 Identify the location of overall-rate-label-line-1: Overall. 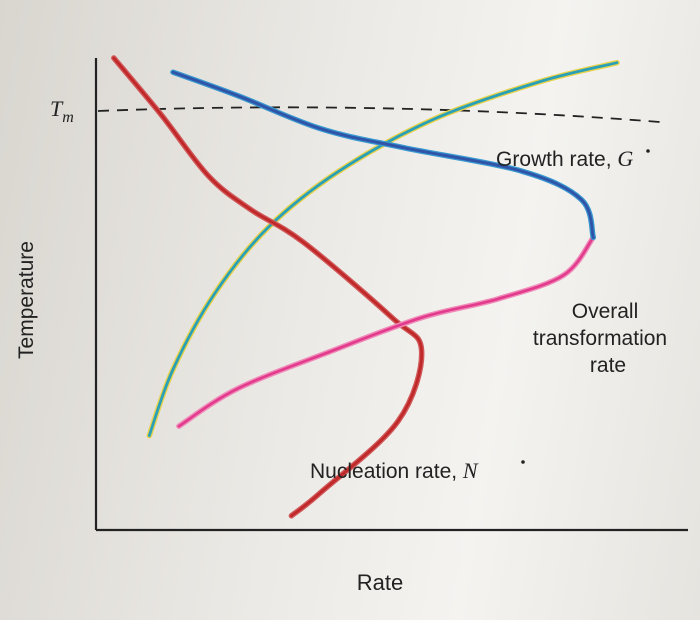
(605, 311).